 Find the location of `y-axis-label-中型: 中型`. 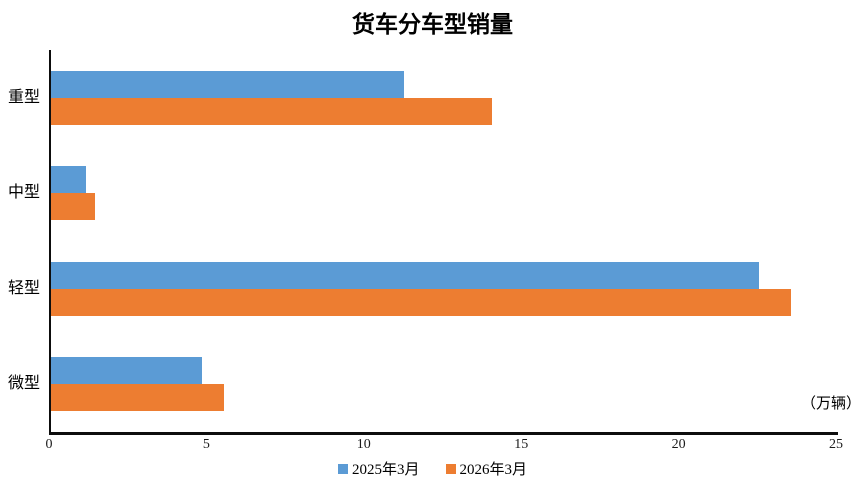

y-axis-label-中型: 中型 is located at coordinates (23, 193).